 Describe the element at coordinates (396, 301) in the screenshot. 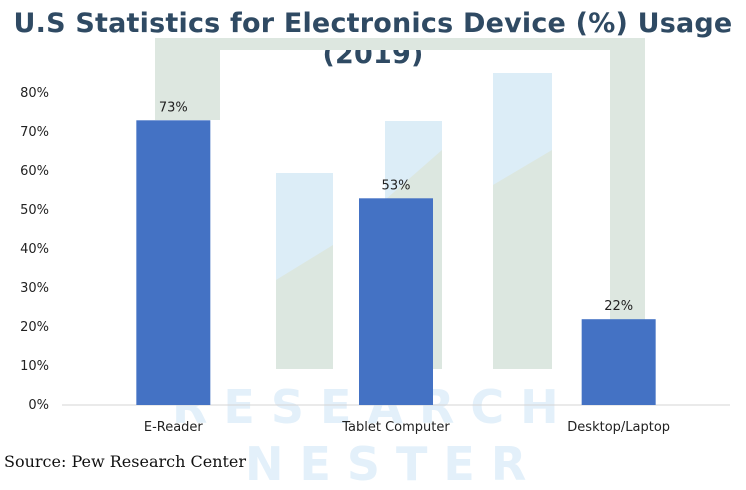

I see `bar-tablet-computer` at that location.